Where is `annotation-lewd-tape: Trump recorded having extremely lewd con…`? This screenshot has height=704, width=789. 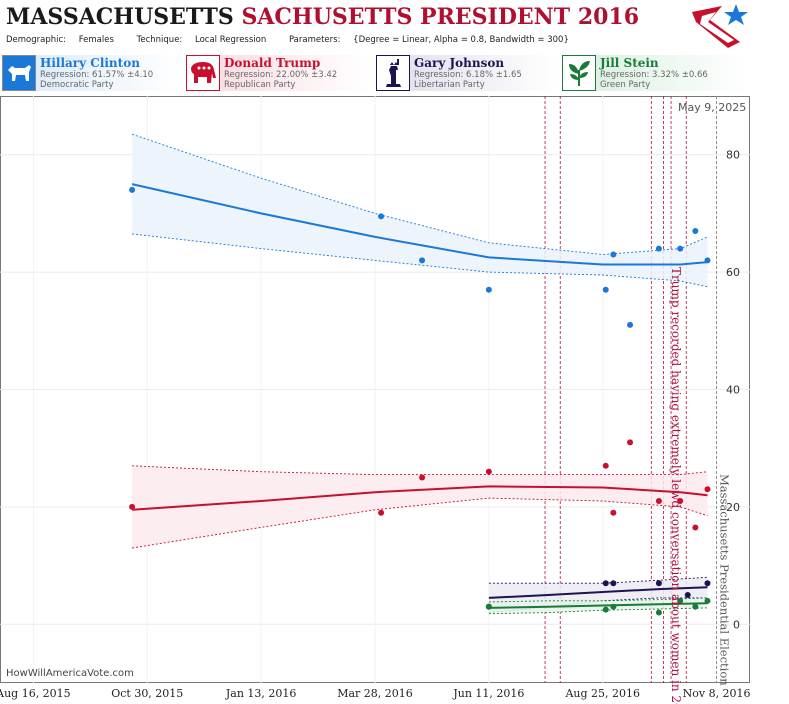
annotation-lewd-tape: Trump recorded having extremely lewd con… is located at coordinates (676, 485).